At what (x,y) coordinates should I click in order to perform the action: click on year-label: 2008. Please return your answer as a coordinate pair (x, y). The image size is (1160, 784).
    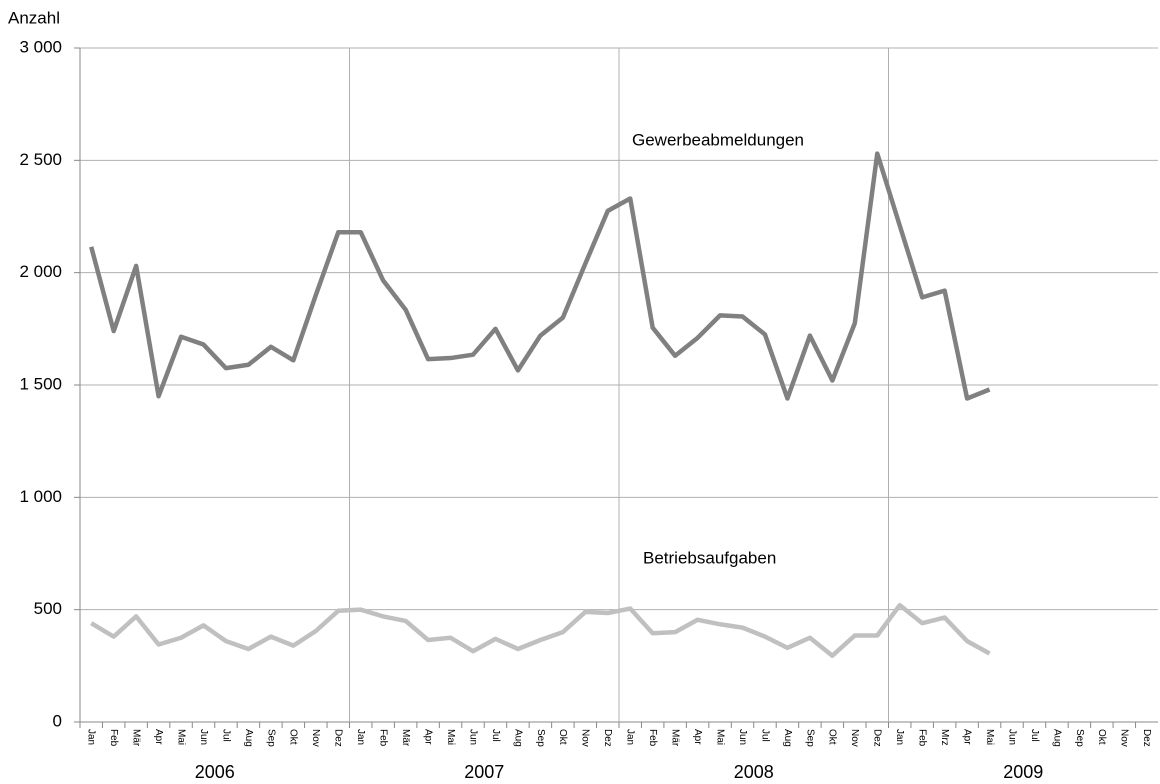
    Looking at the image, I should click on (754, 772).